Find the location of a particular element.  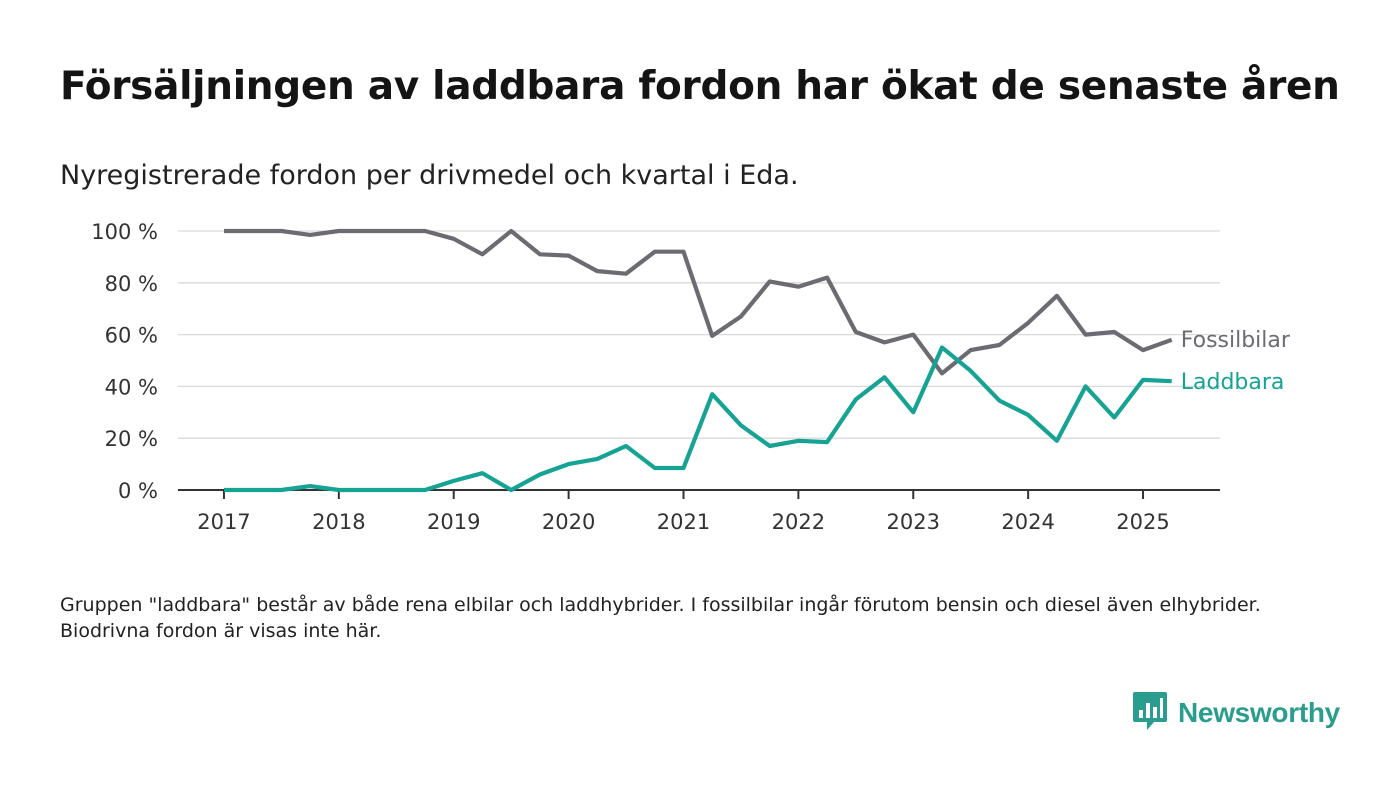

x-tick-label: 2022 is located at coordinates (798, 522).